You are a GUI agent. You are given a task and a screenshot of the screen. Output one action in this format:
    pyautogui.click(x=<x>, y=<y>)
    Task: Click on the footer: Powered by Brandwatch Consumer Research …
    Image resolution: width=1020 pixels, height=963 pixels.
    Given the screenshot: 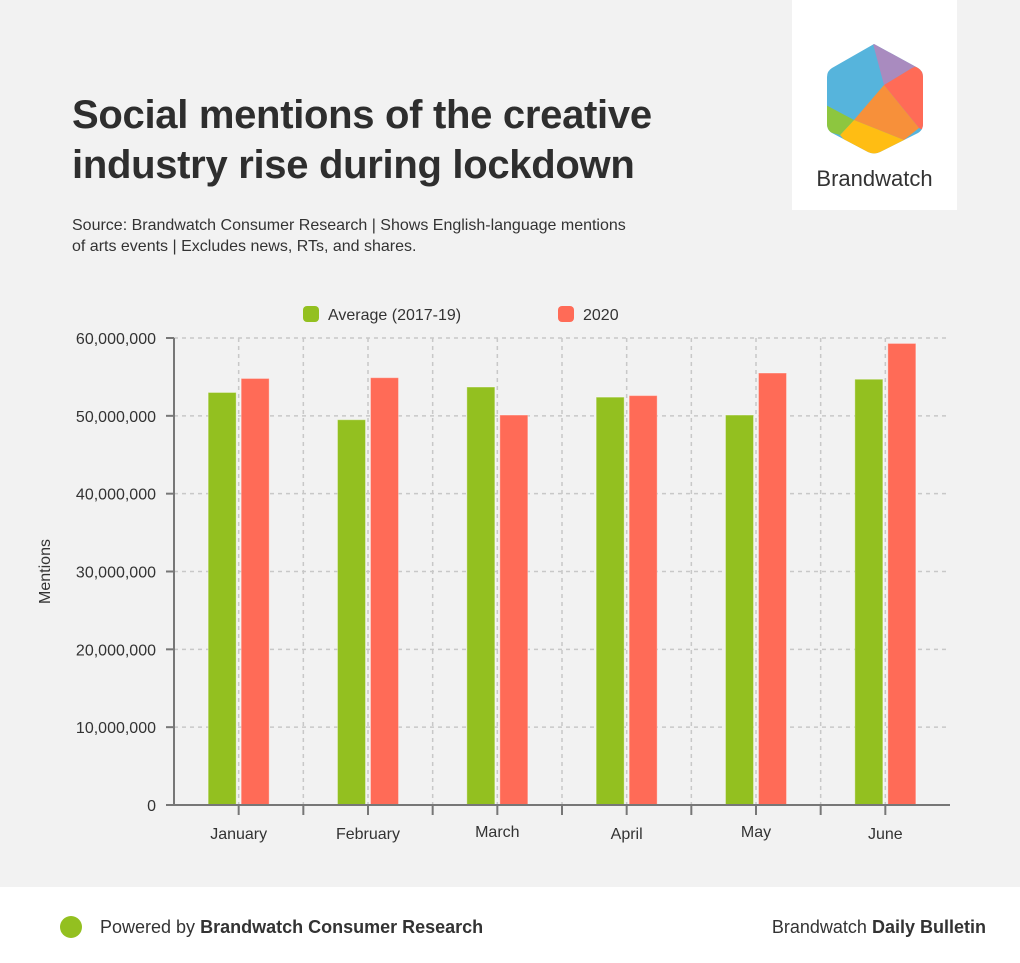 What is the action you would take?
    pyautogui.click(x=510, y=925)
    